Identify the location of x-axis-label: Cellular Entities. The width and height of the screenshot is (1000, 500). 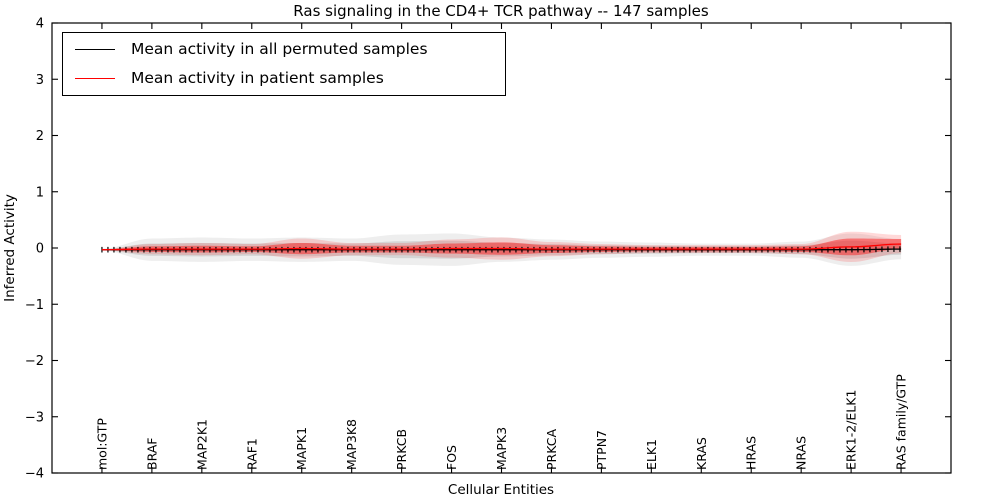
(501, 490).